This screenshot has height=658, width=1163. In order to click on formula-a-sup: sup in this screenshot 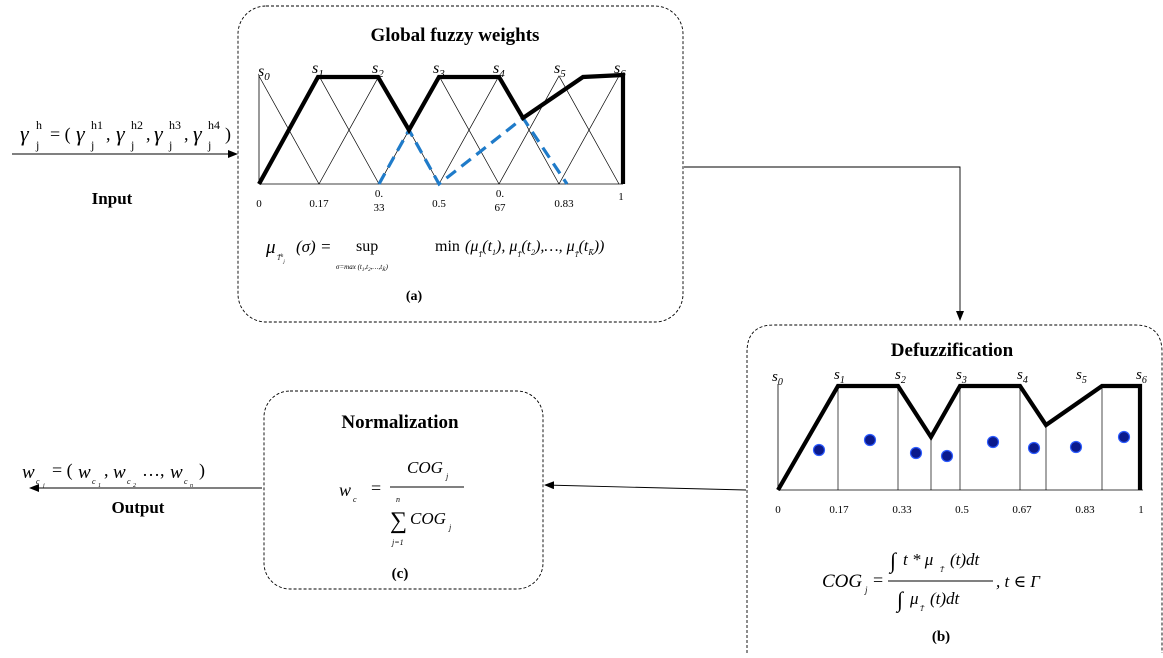, I will do `click(367, 246)`.